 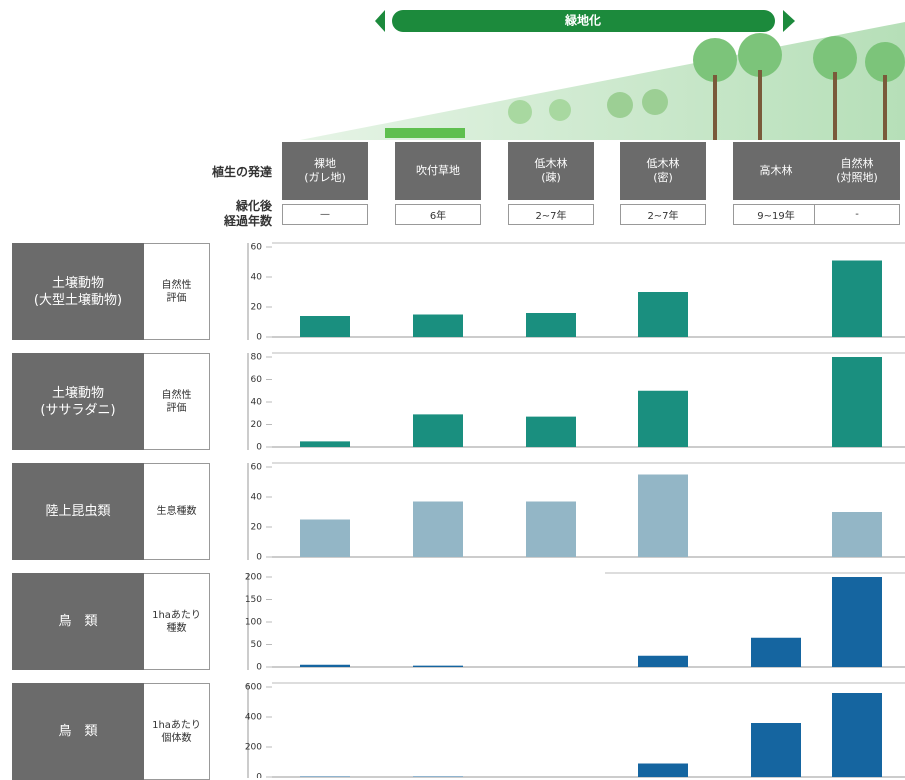 What do you see at coordinates (78, 291) in the screenshot?
I see `row-label: 土壌動物 (大型土壌動物)` at bounding box center [78, 291].